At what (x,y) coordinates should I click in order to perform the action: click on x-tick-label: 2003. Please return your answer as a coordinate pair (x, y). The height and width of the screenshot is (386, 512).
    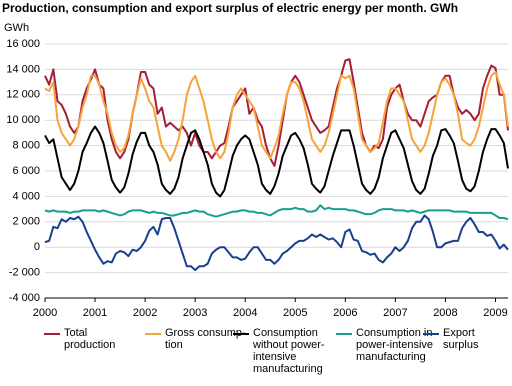
    Looking at the image, I should click on (195, 313).